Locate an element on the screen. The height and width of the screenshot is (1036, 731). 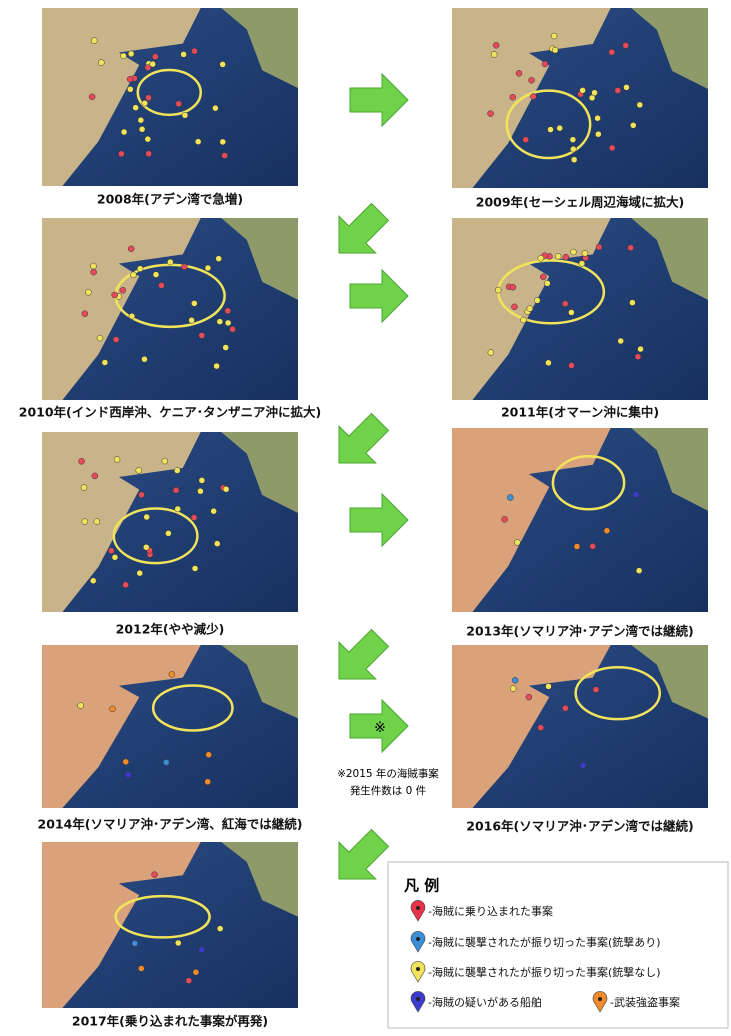
legend-label: -海賊に襲撃されたが振り切った事案(銃撃なし) is located at coordinates (544, 972).